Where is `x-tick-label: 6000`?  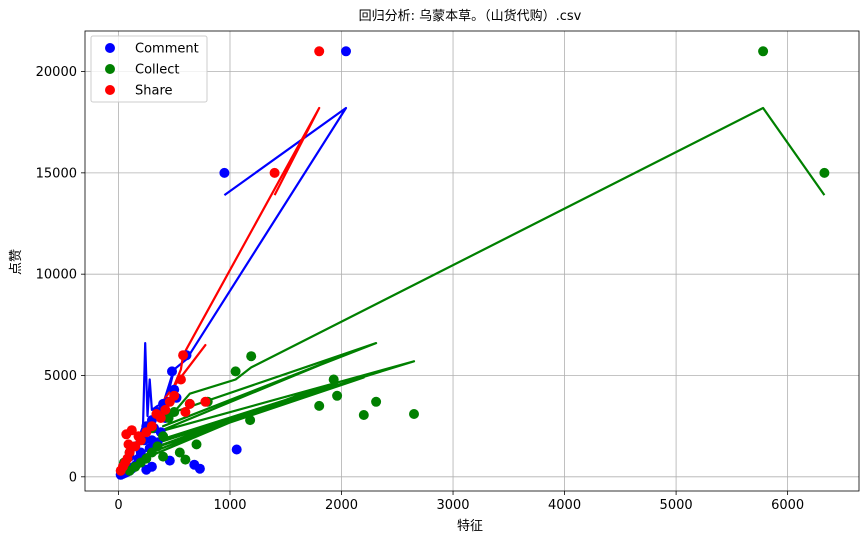
x-tick-label: 6000 is located at coordinates (787, 505).